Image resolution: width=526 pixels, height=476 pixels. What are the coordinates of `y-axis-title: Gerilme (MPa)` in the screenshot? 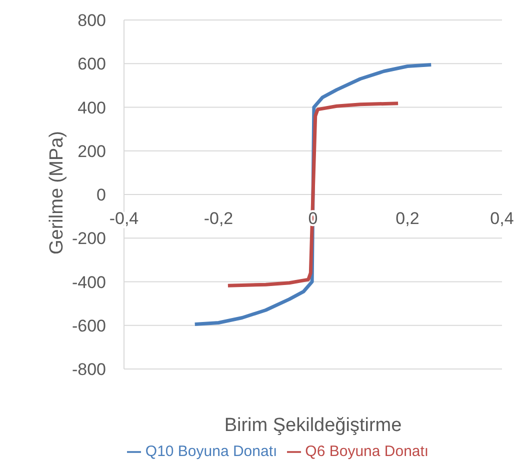 It's located at (57, 192).